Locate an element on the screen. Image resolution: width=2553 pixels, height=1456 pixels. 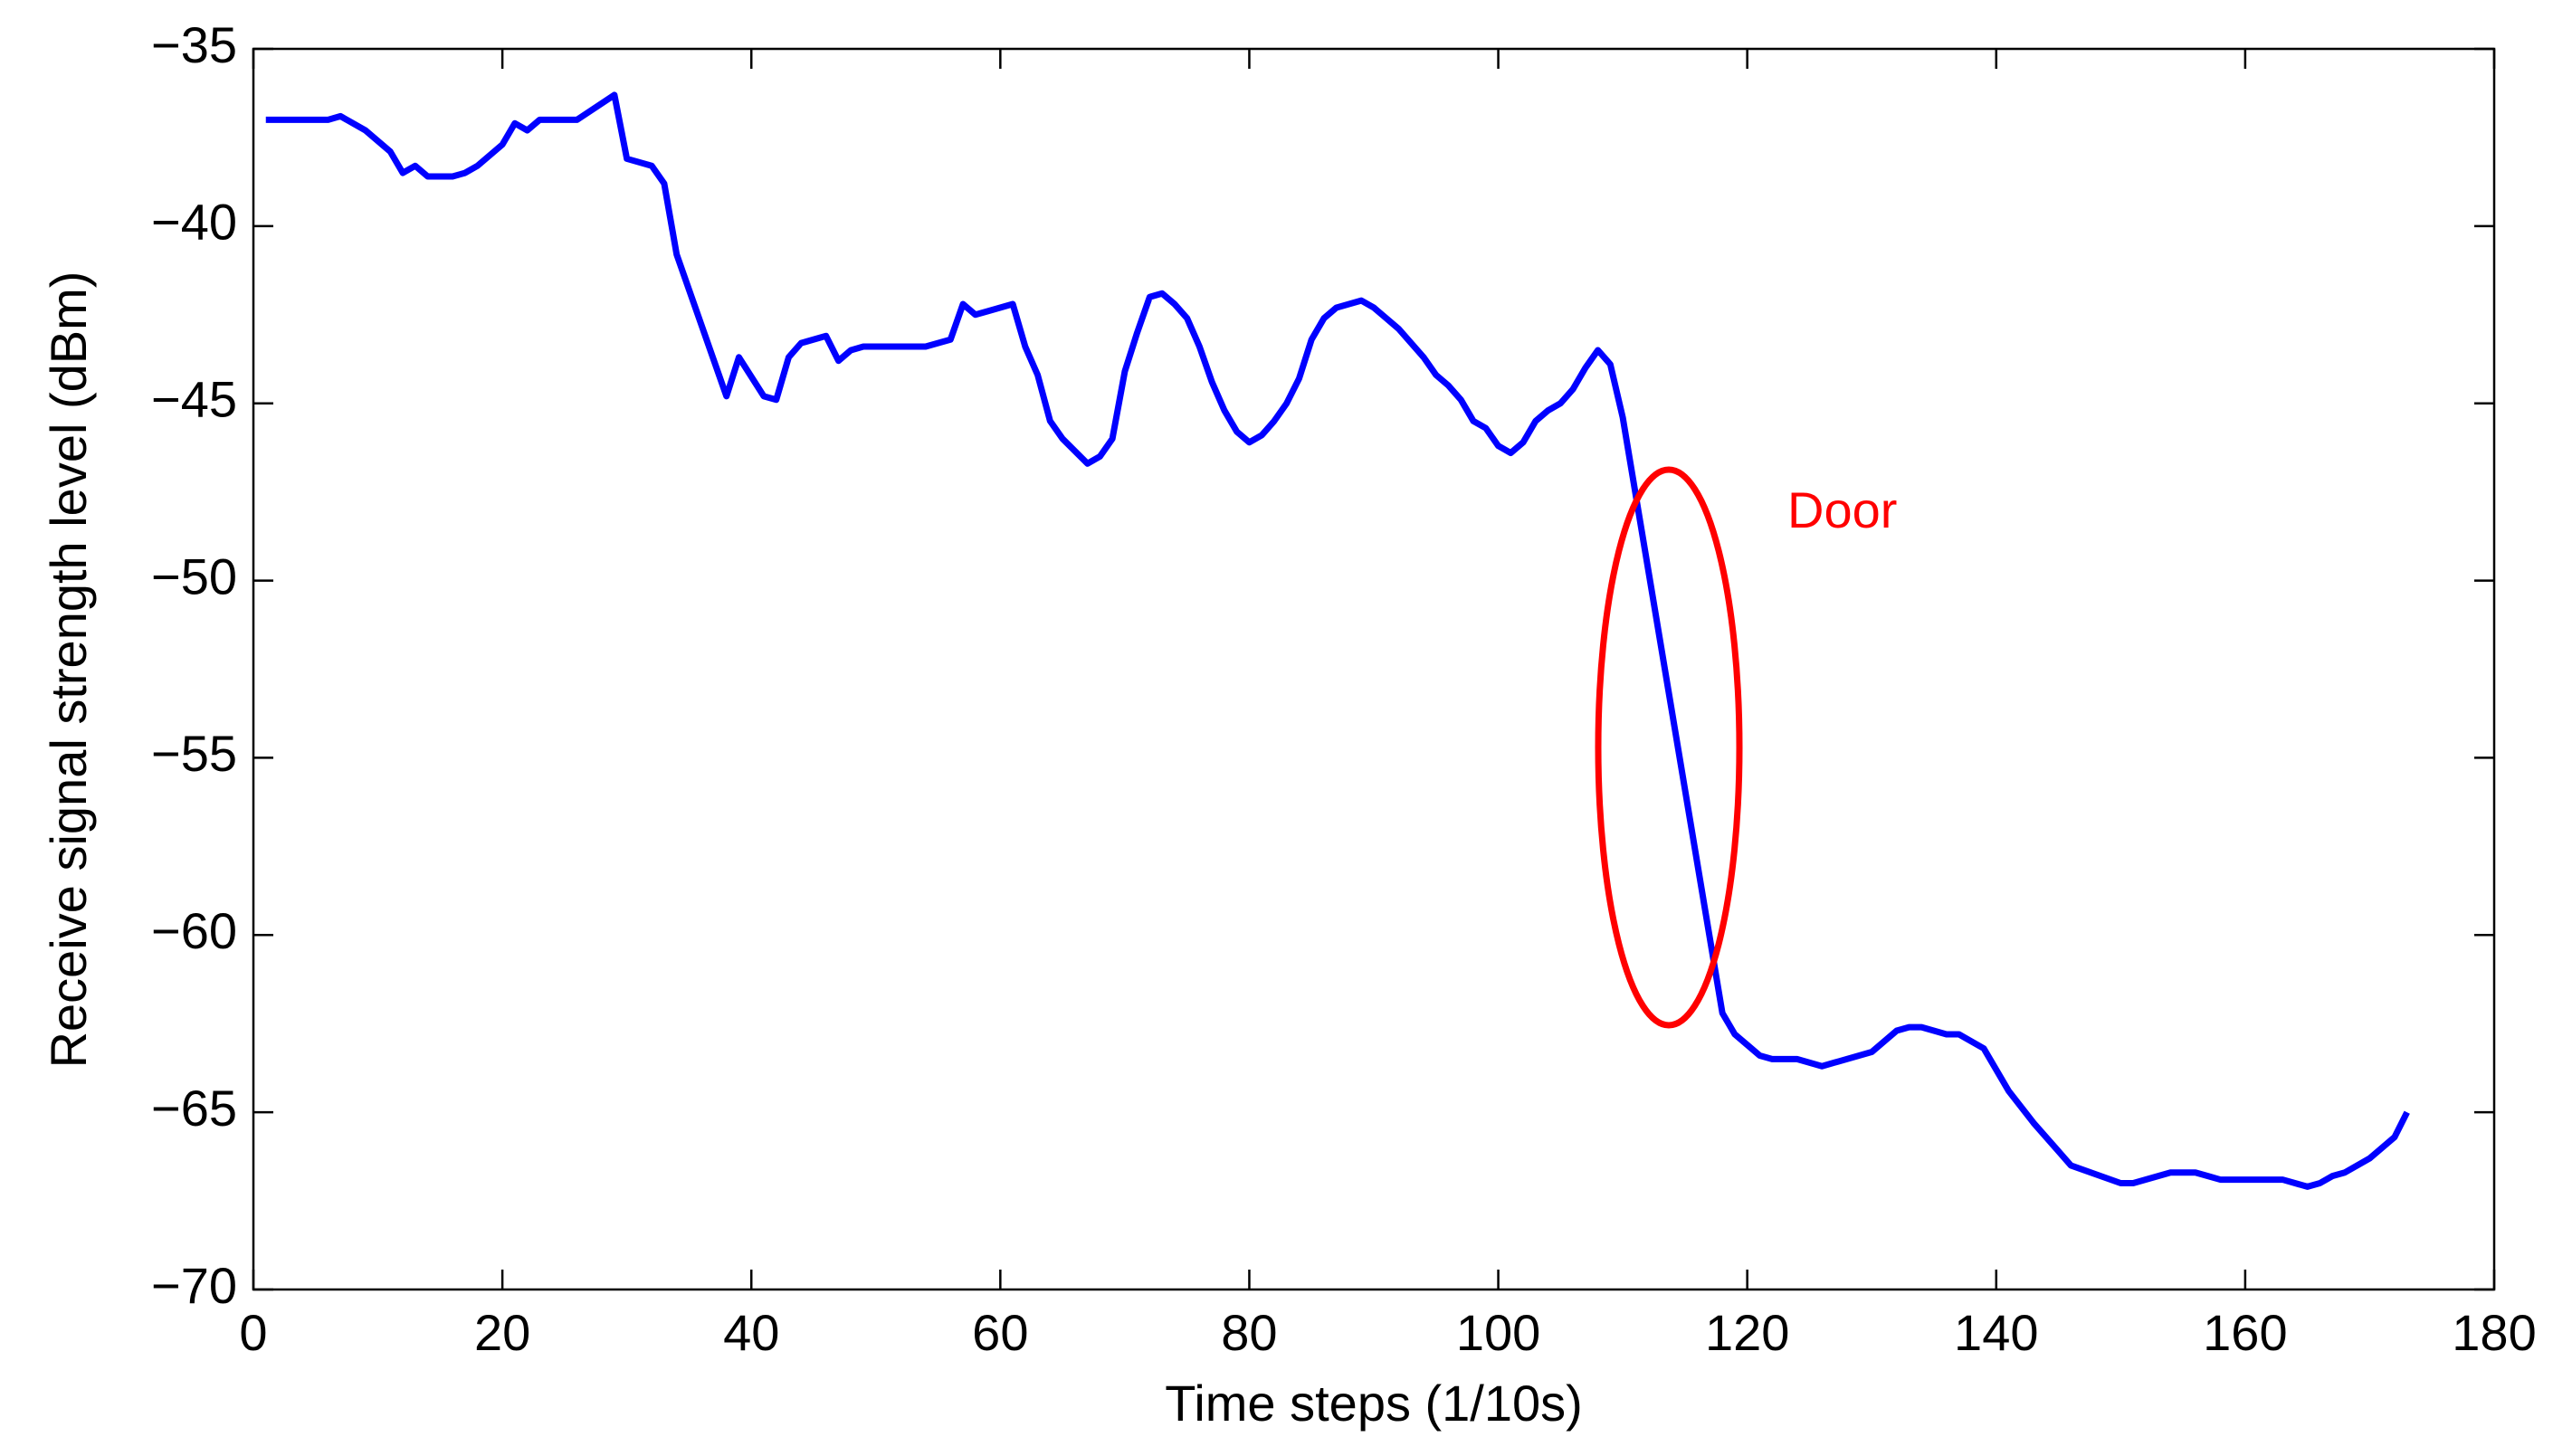
door-ellipse is located at coordinates (1669, 748).